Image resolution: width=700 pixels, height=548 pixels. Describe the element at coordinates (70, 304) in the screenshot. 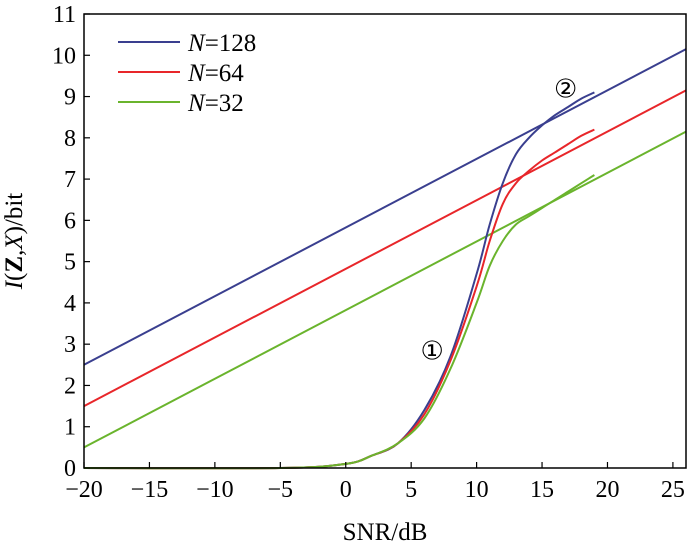

I see `y-tick-label: 4` at that location.